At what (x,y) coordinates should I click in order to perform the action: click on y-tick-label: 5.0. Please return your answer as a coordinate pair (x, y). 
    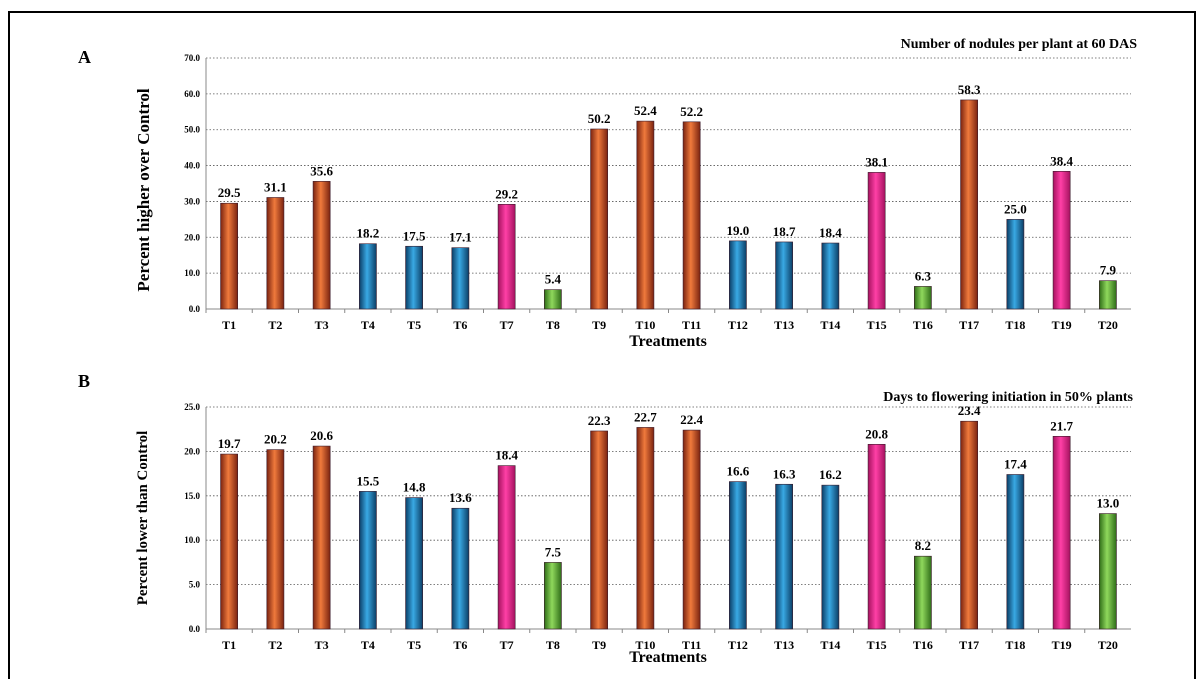
    Looking at the image, I should click on (195, 585).